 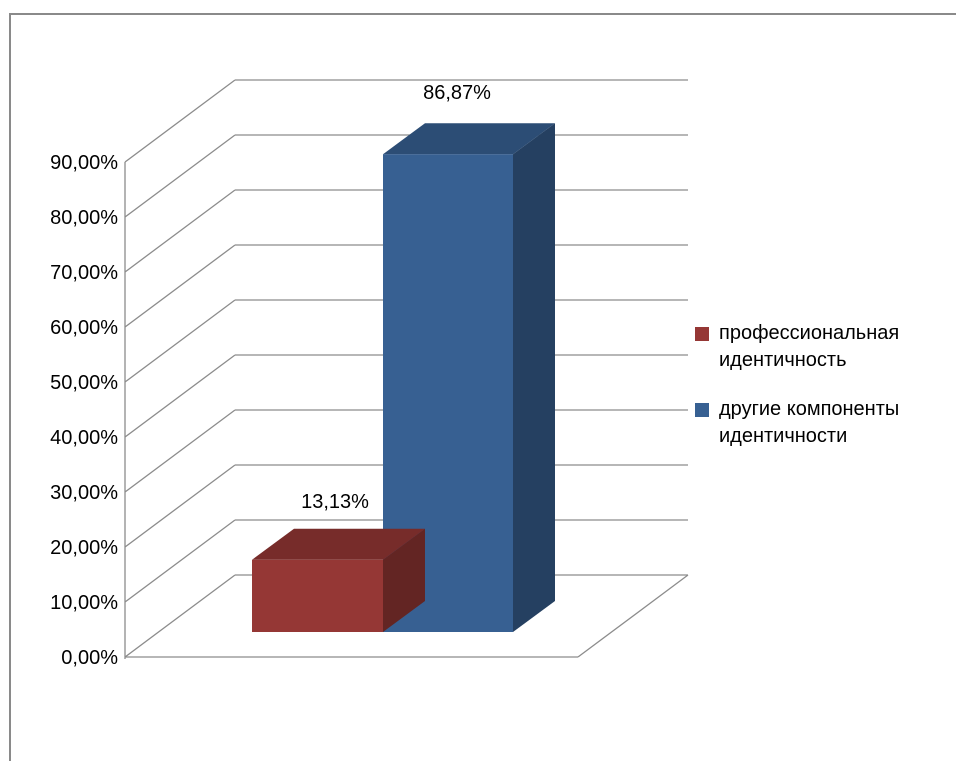 I want to click on legend-item-other: другие компоненты идентичности, so click(x=823, y=423).